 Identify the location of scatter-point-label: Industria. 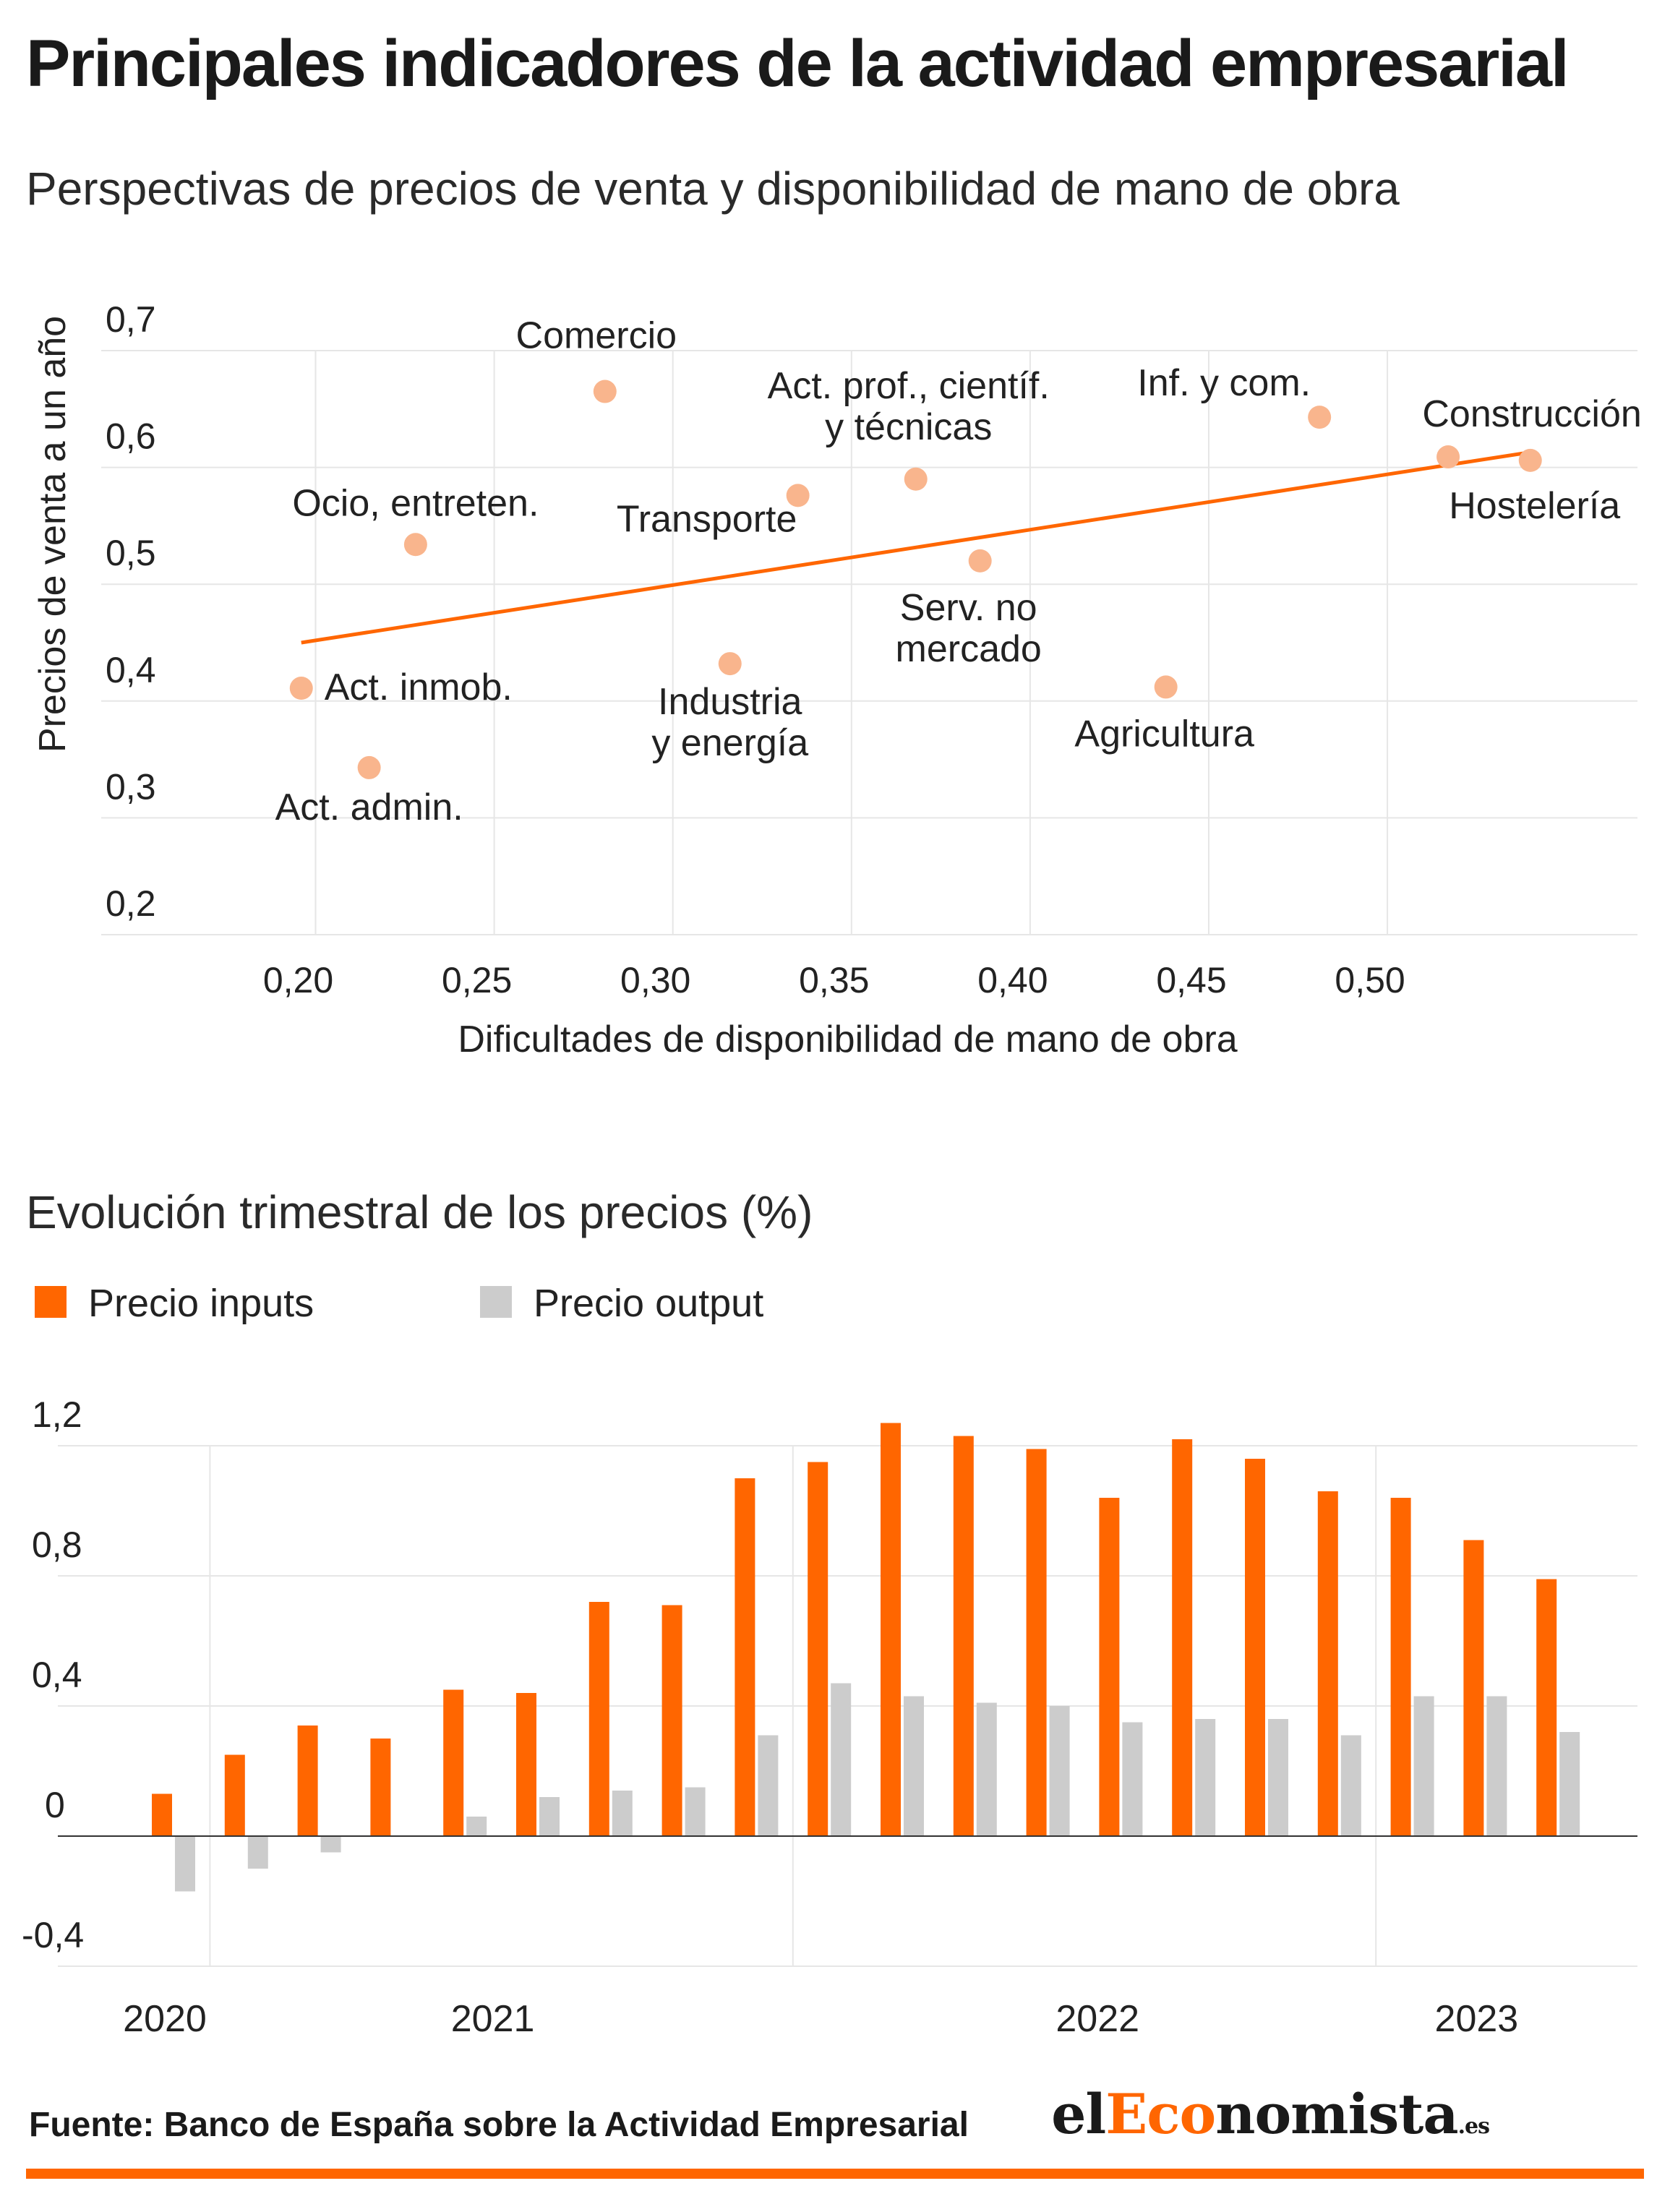
(730, 702).